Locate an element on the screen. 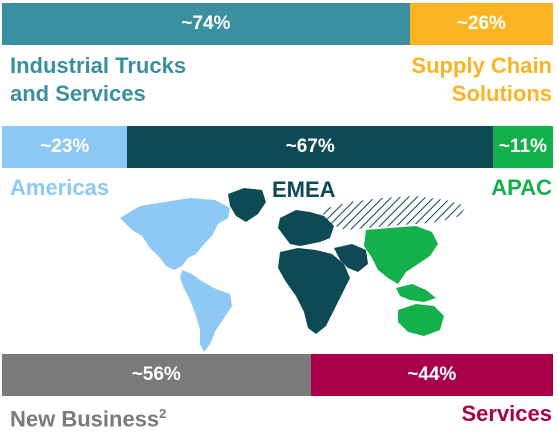 The height and width of the screenshot is (433, 558). bar-segment-label: ~44% is located at coordinates (432, 374).